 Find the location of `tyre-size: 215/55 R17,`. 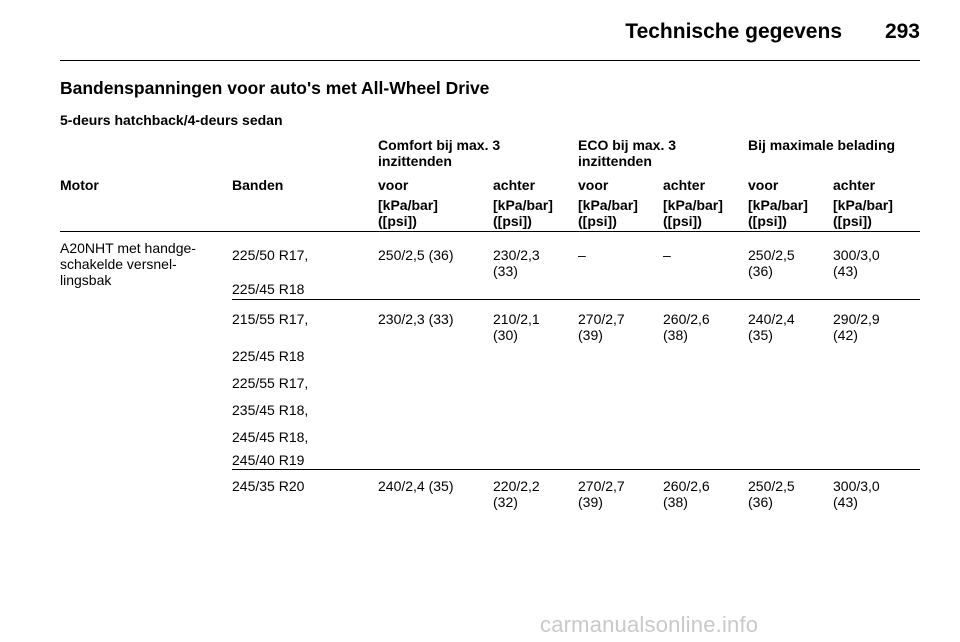

tyre-size: 215/55 R17, is located at coordinates (270, 319).